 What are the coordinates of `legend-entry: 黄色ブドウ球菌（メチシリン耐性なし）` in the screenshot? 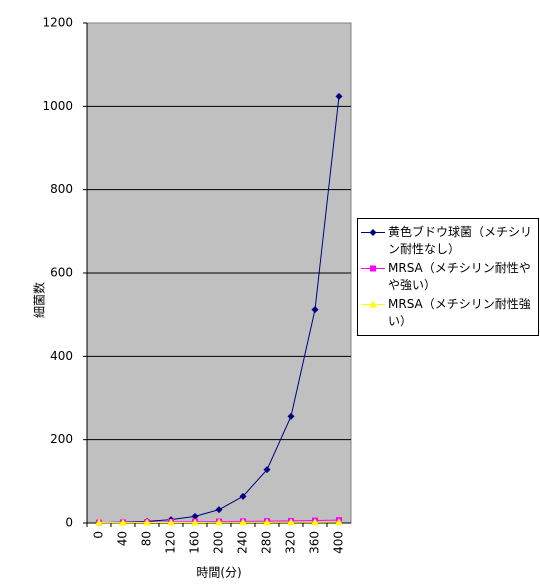 It's located at (448, 241).